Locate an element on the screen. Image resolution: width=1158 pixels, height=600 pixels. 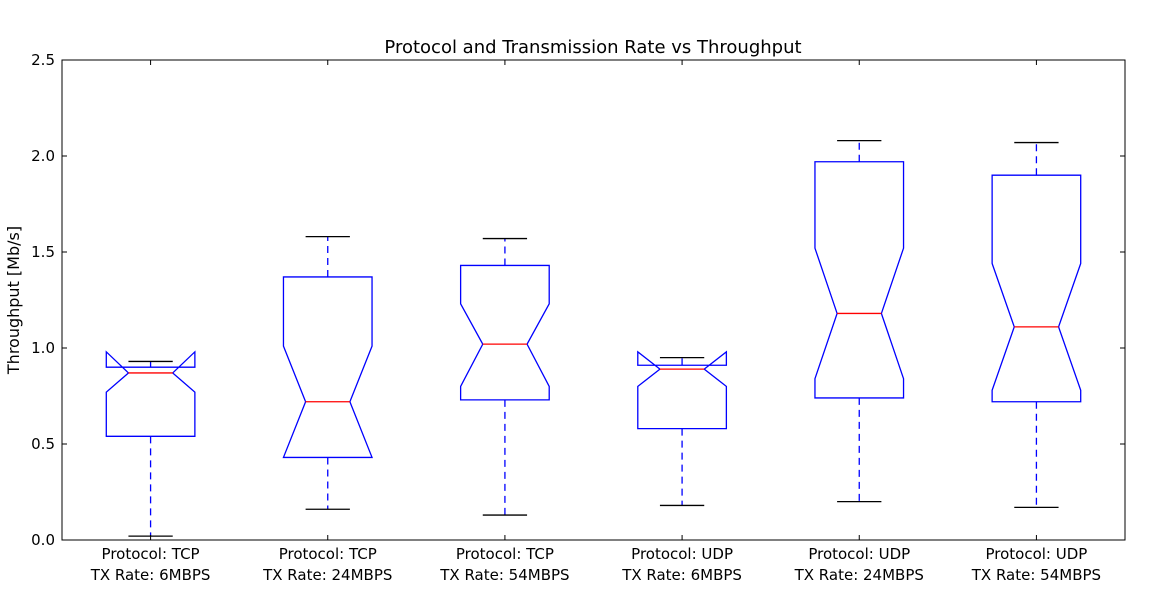
y-tick-label: 1.0 is located at coordinates (43, 348).